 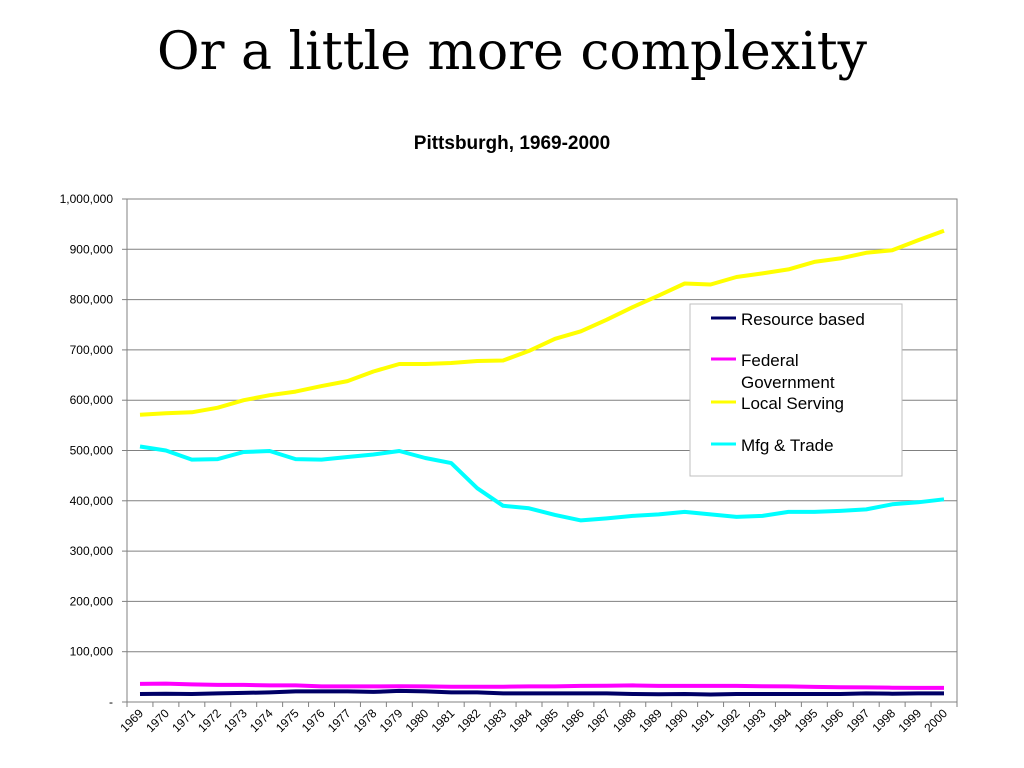 I want to click on y-tick-label: 500,000, so click(x=92, y=451).